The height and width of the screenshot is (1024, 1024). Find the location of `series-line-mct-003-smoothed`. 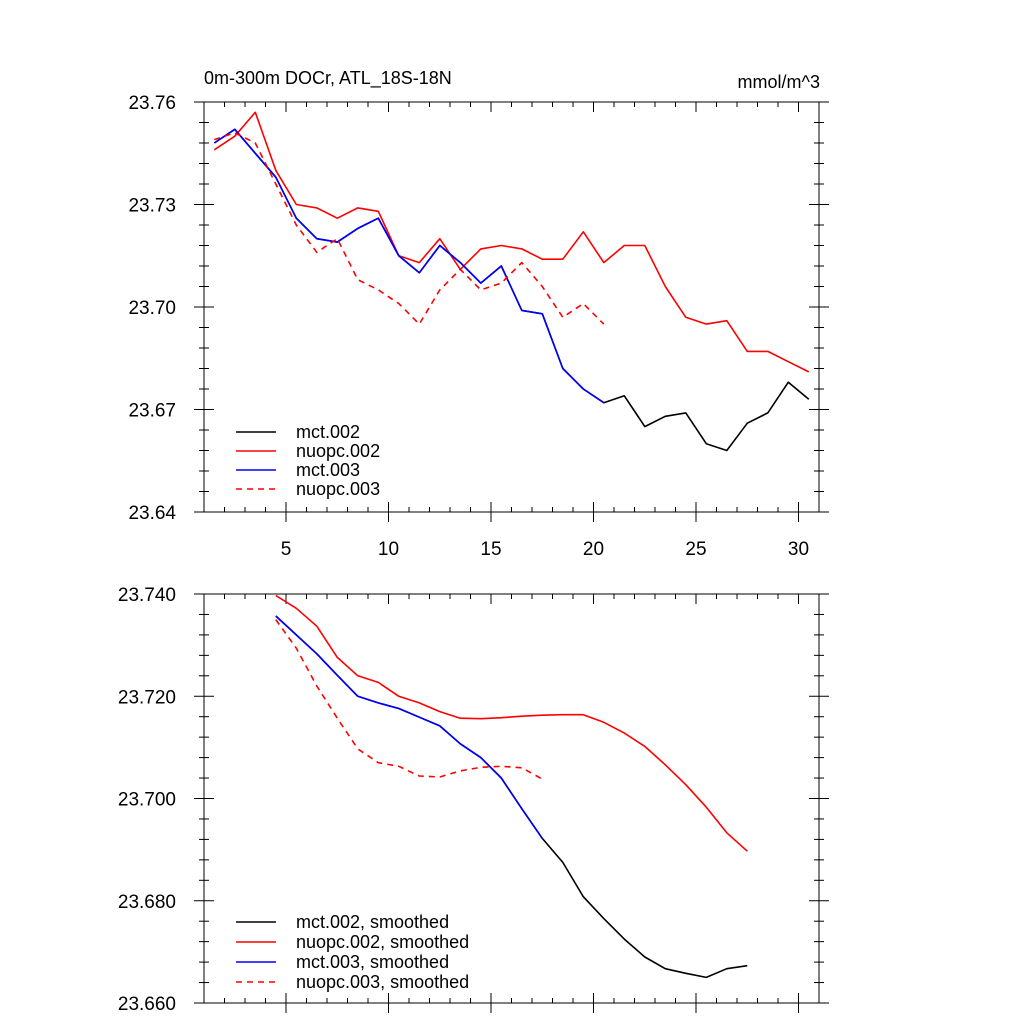

series-line-mct-003-smoothed is located at coordinates (409, 727).